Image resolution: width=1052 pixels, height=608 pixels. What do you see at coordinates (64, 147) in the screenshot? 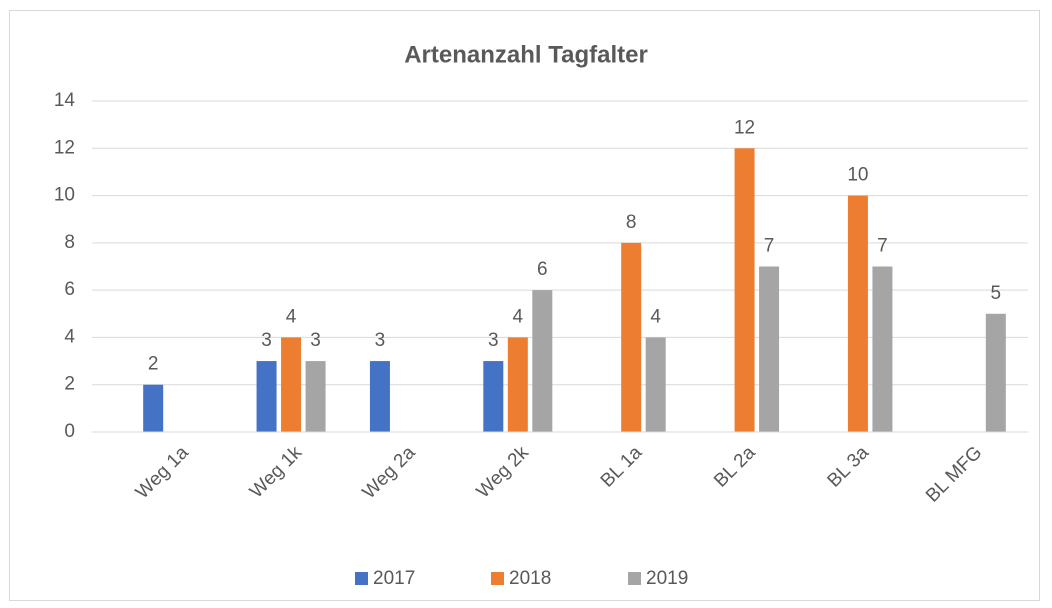
I see `y-tick-label: 12` at bounding box center [64, 147].